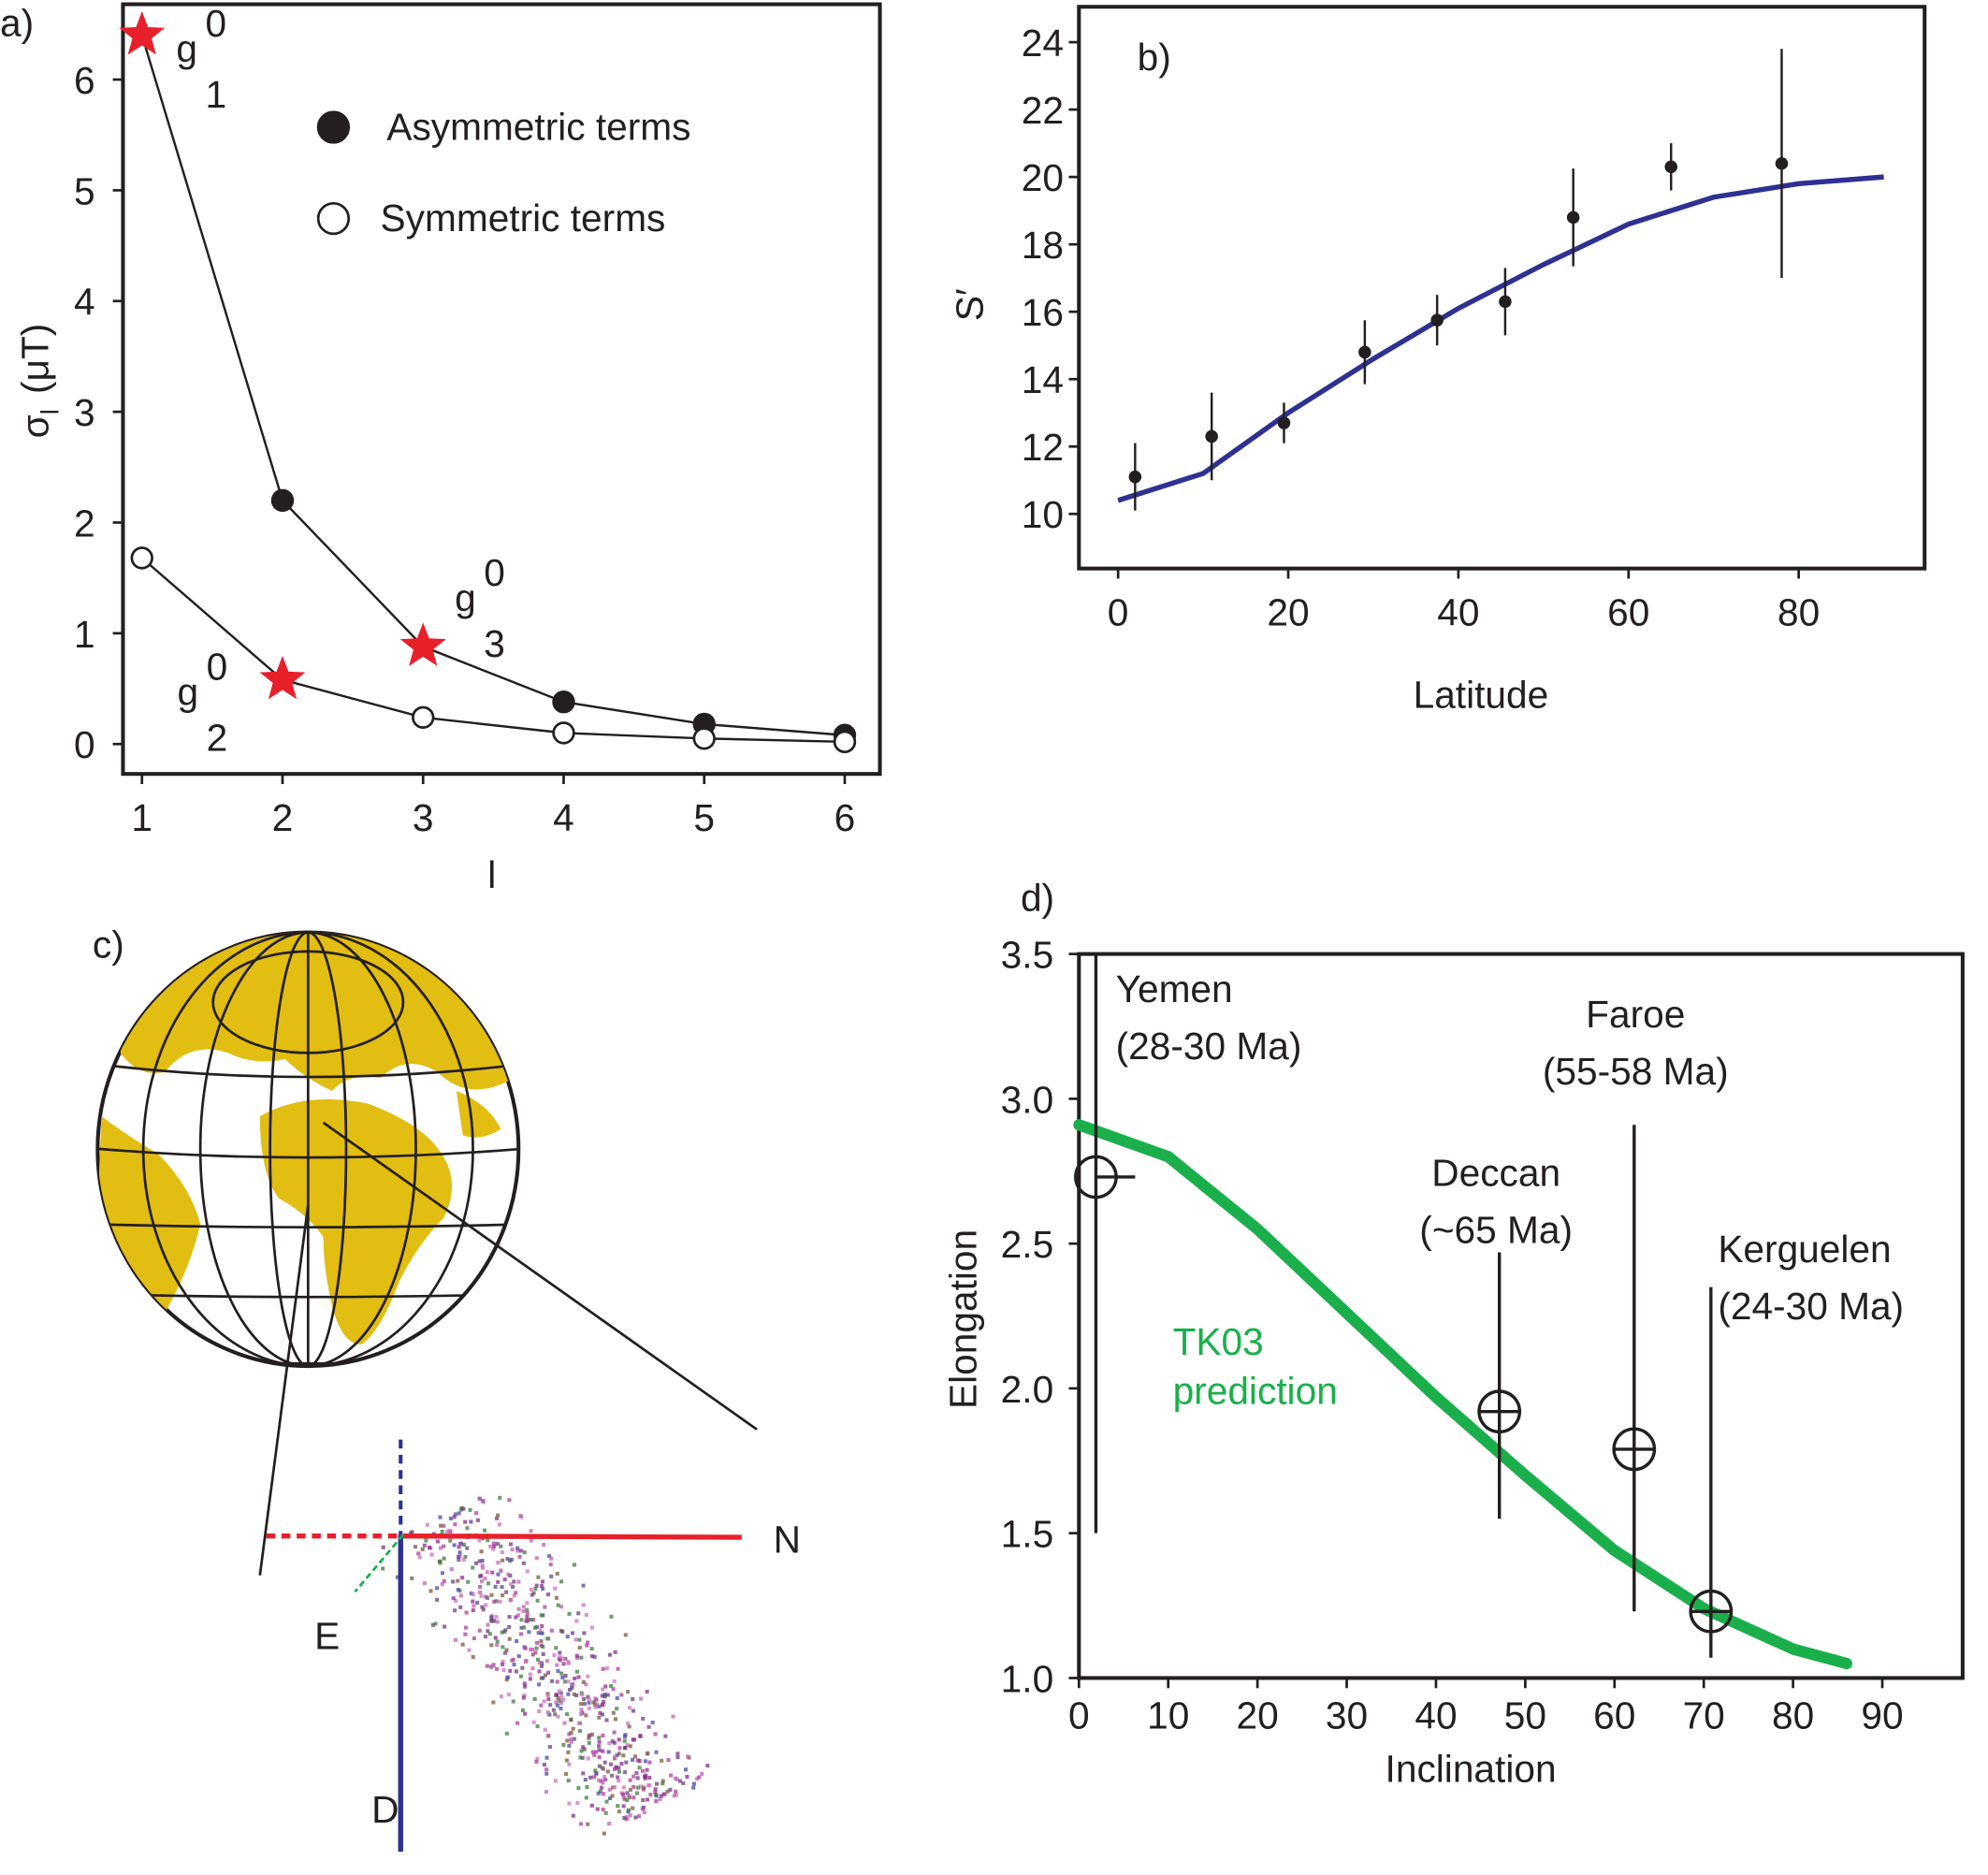  Describe the element at coordinates (1027, 1099) in the screenshot. I see `y-tick-label: 3.0` at that location.